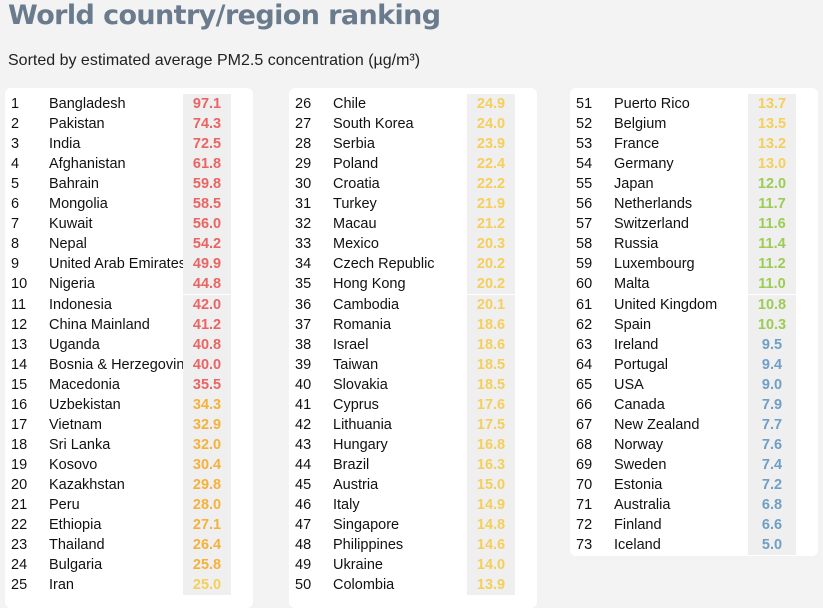 This screenshot has width=823, height=608. I want to click on table-row: 69 Sweden 7.4, so click(694, 464).